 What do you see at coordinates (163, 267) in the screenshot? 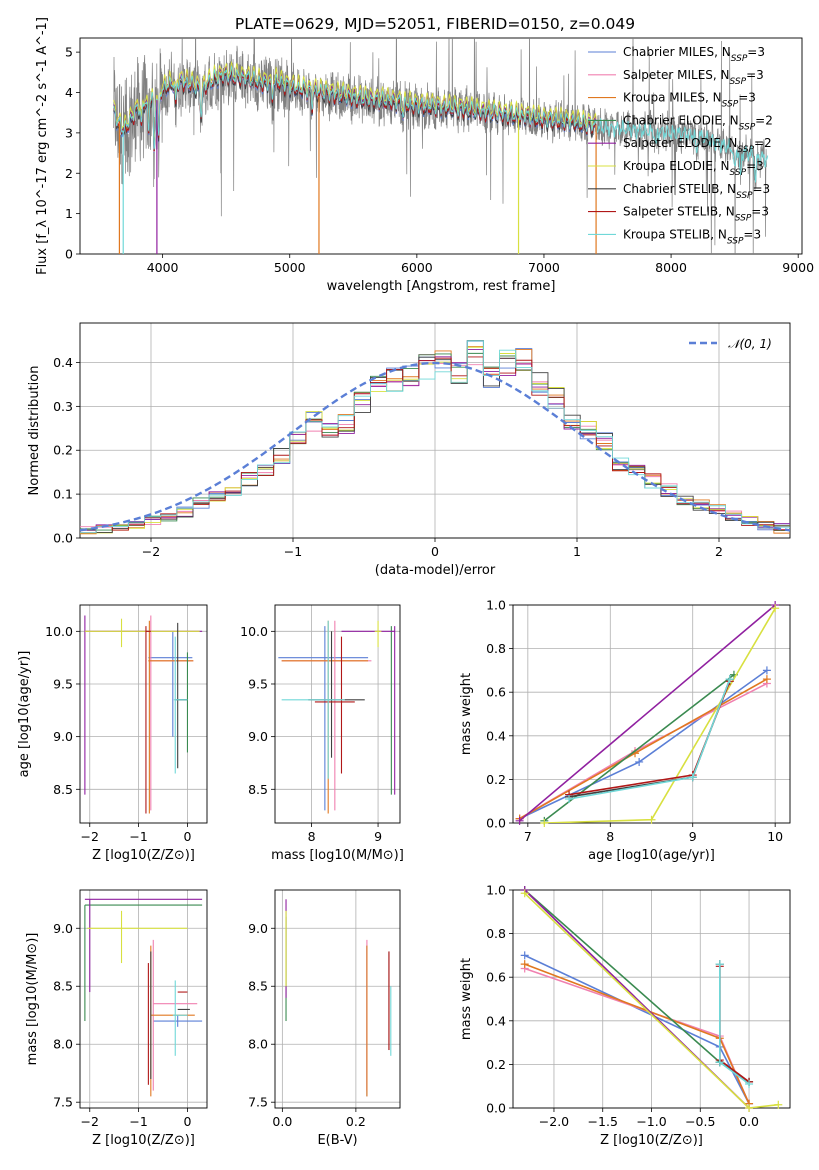
I see `x-tick-label: 4000` at bounding box center [163, 267].